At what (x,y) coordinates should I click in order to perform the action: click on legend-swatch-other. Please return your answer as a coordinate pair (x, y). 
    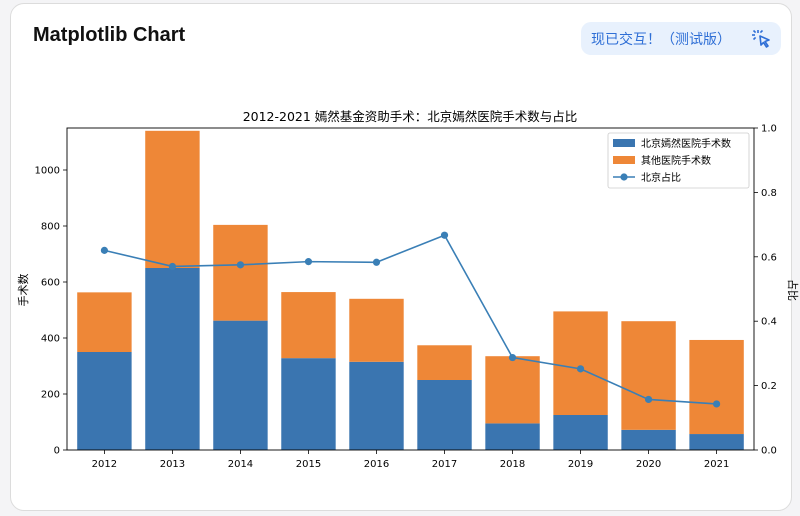
    Looking at the image, I should click on (624, 160).